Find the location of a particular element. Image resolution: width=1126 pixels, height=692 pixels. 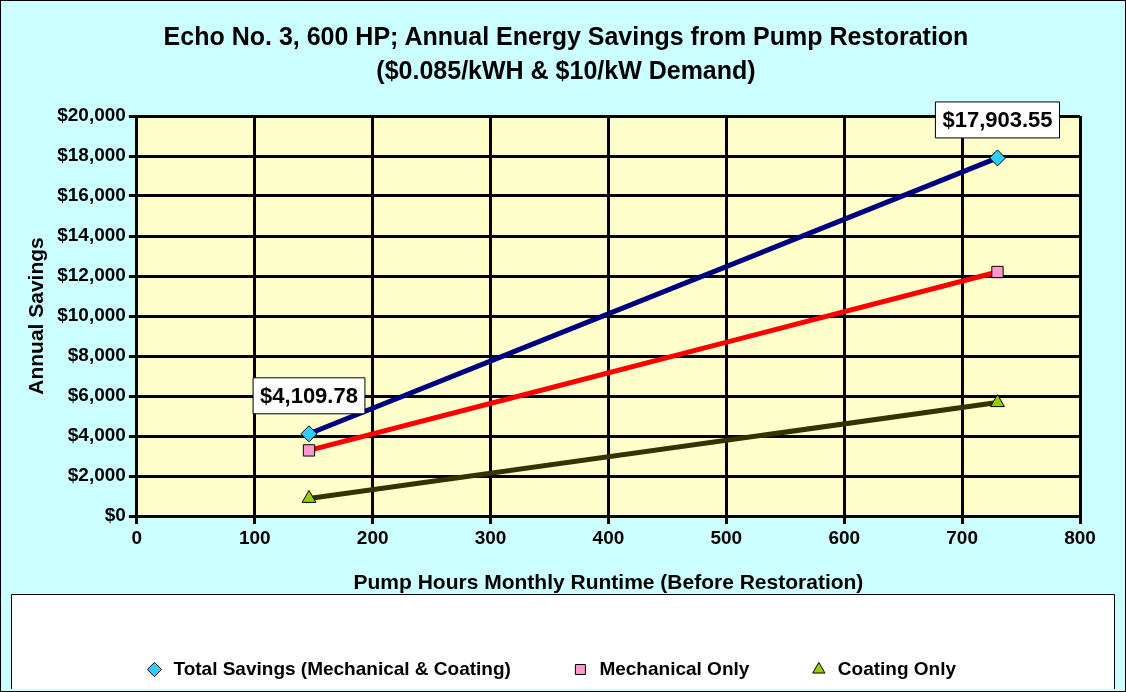

data-label: $17,903.55 is located at coordinates (997, 119).